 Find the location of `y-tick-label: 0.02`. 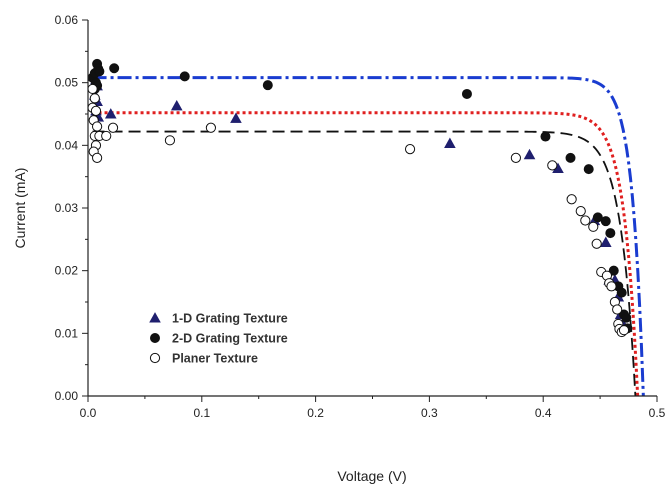

y-tick-label: 0.02 is located at coordinates (67, 271).